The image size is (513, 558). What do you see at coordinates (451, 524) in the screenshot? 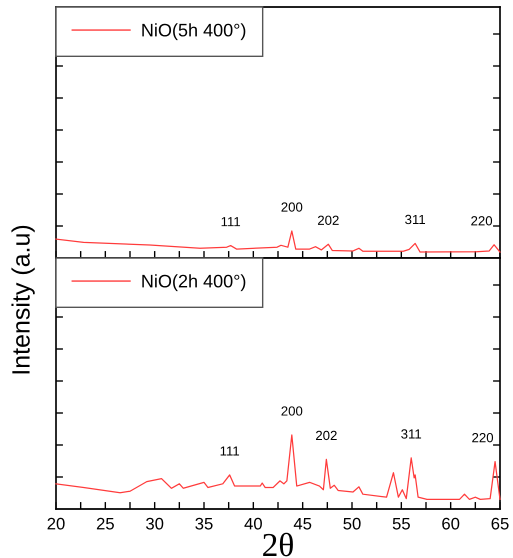
I see `x-tick-label: 60` at bounding box center [451, 524].